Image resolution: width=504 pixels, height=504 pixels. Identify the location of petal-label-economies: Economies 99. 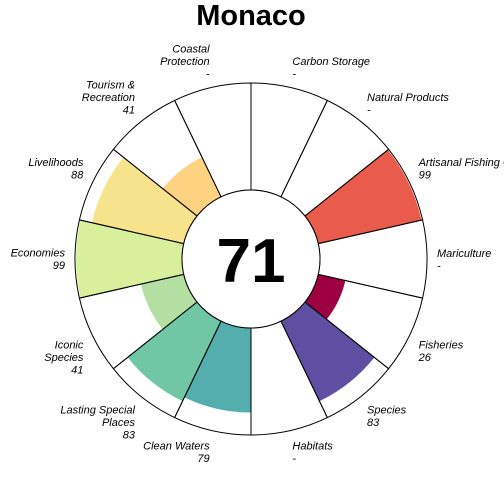
(38, 260).